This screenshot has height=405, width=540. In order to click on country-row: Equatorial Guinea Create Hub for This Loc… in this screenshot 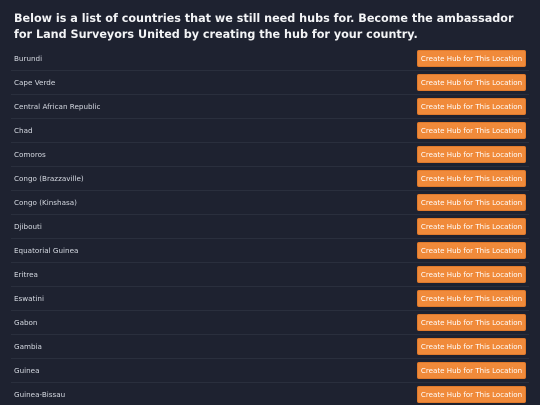, I will do `click(270, 251)`.